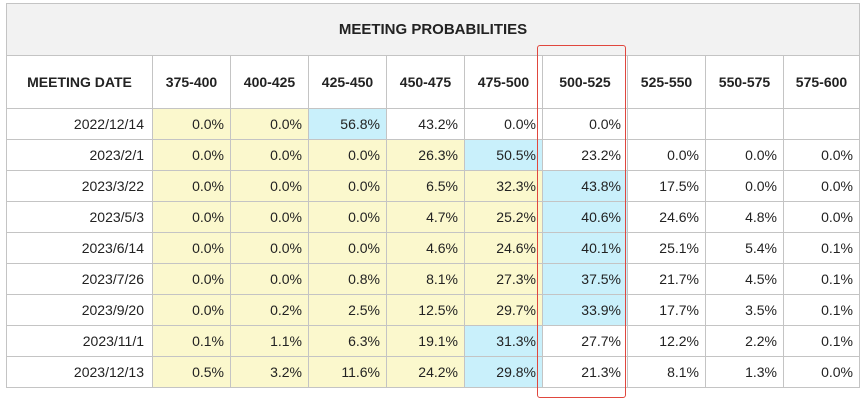 Image resolution: width=861 pixels, height=404 pixels. Describe the element at coordinates (79, 124) in the screenshot. I see `meeting-date-cell: 2022/12/14` at that location.